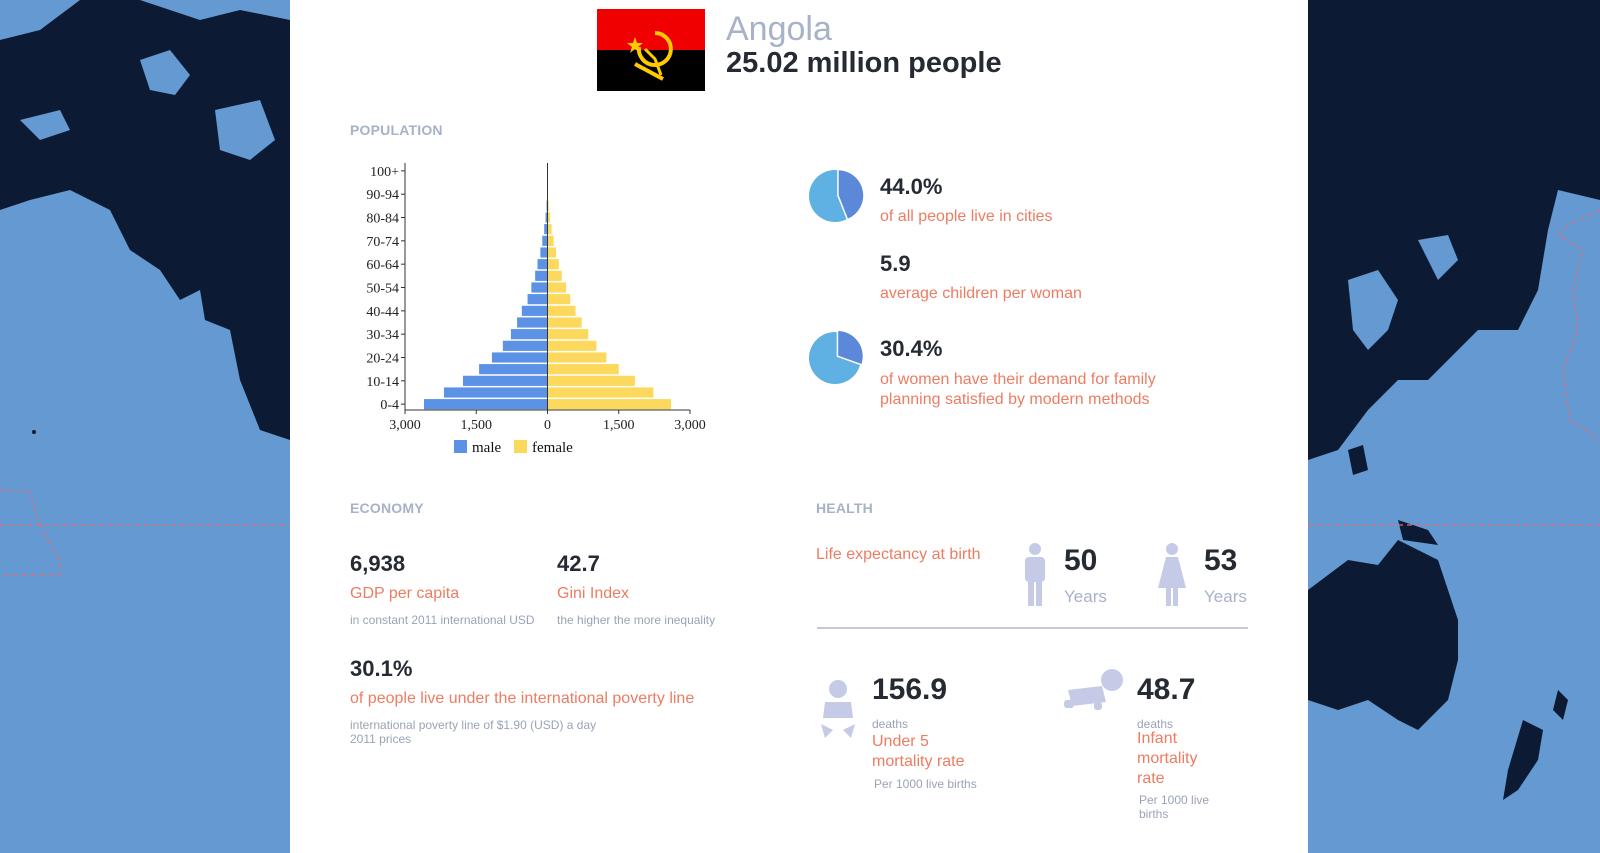 The width and height of the screenshot is (1600, 853). Describe the element at coordinates (381, 668) in the screenshot. I see `poverty-value: 30.1%` at that location.